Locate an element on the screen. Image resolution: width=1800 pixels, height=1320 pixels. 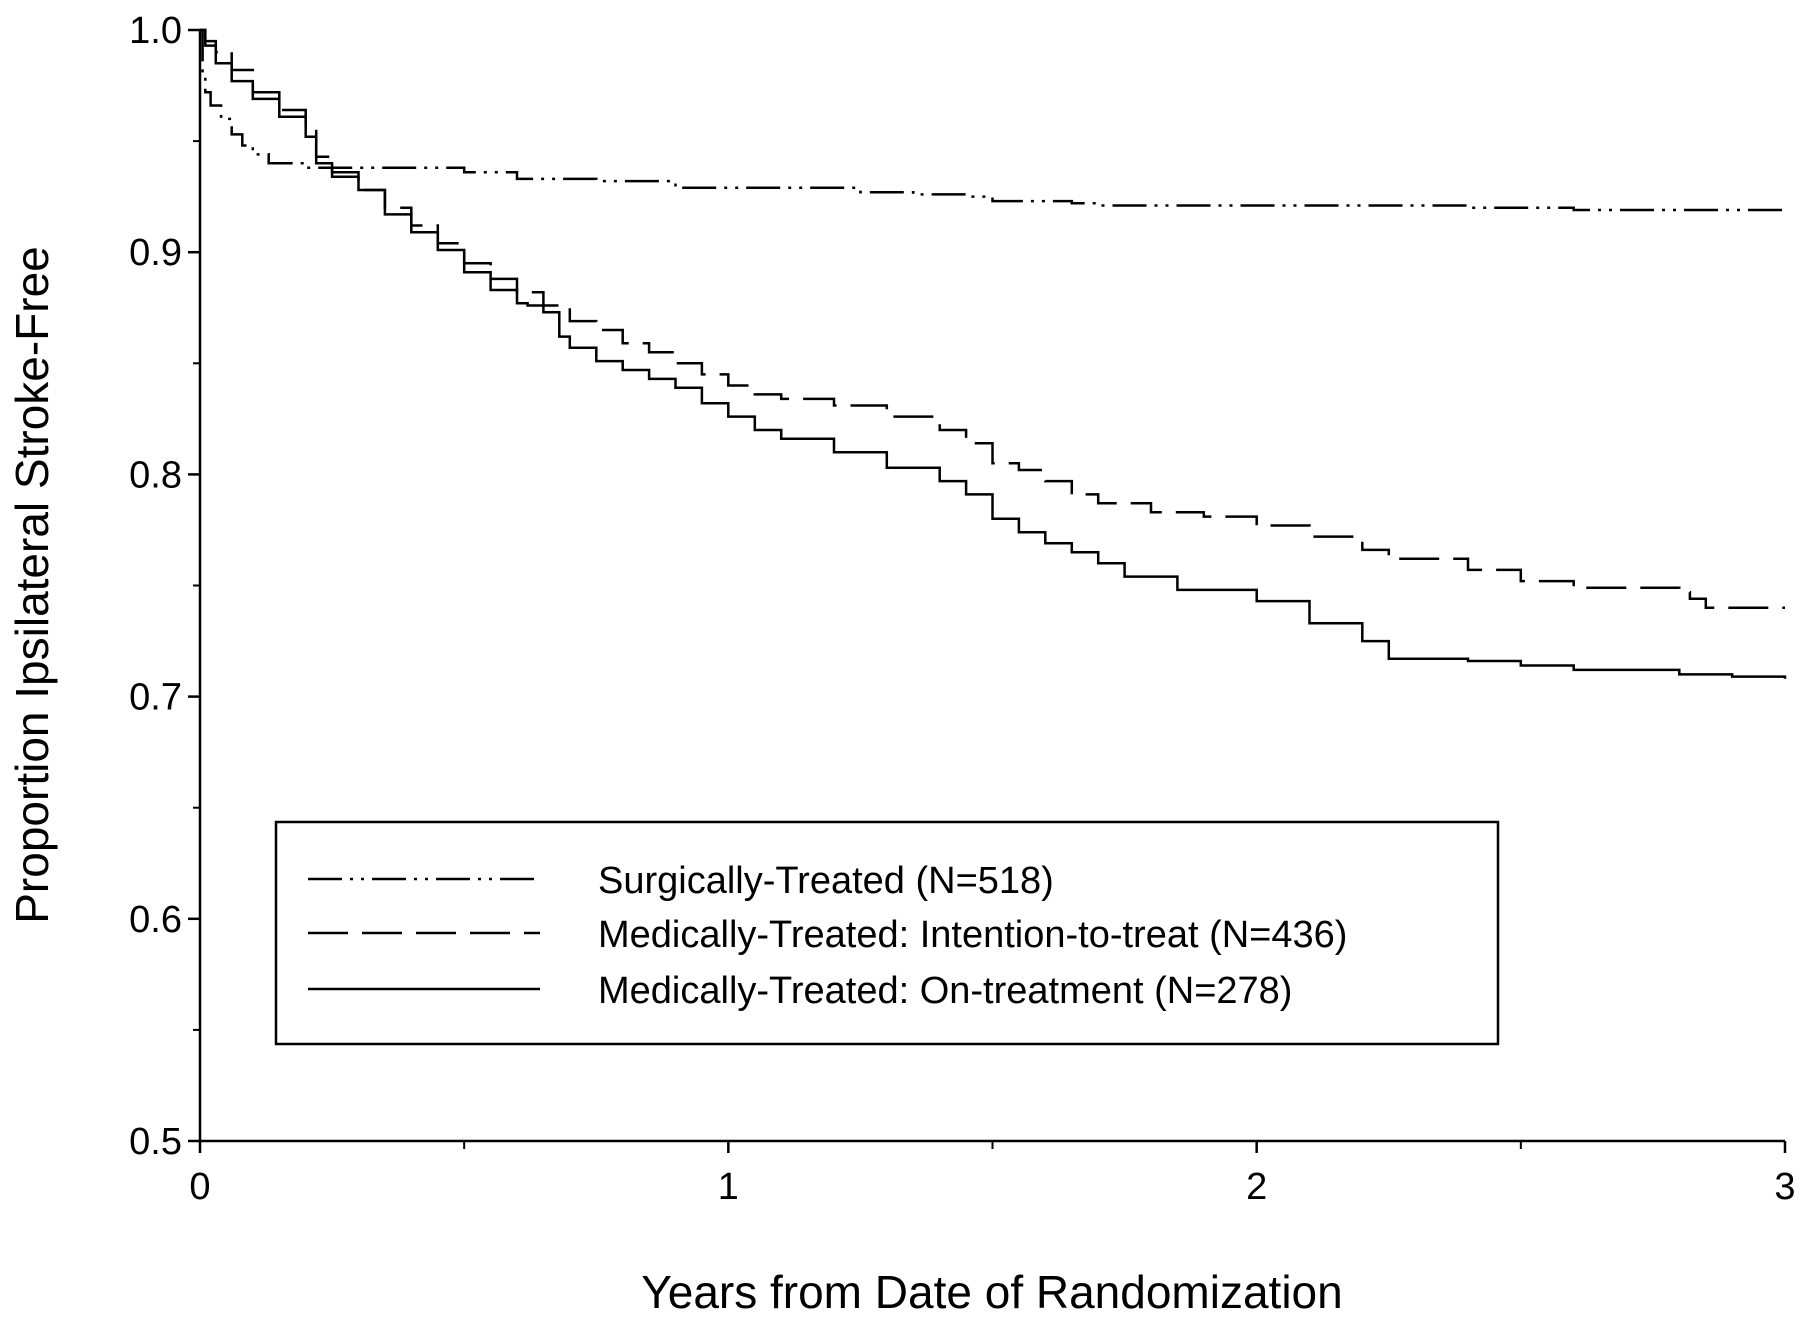
legend-label-surgically-treated: Surgically-Treated (N=518) is located at coordinates (826, 881).